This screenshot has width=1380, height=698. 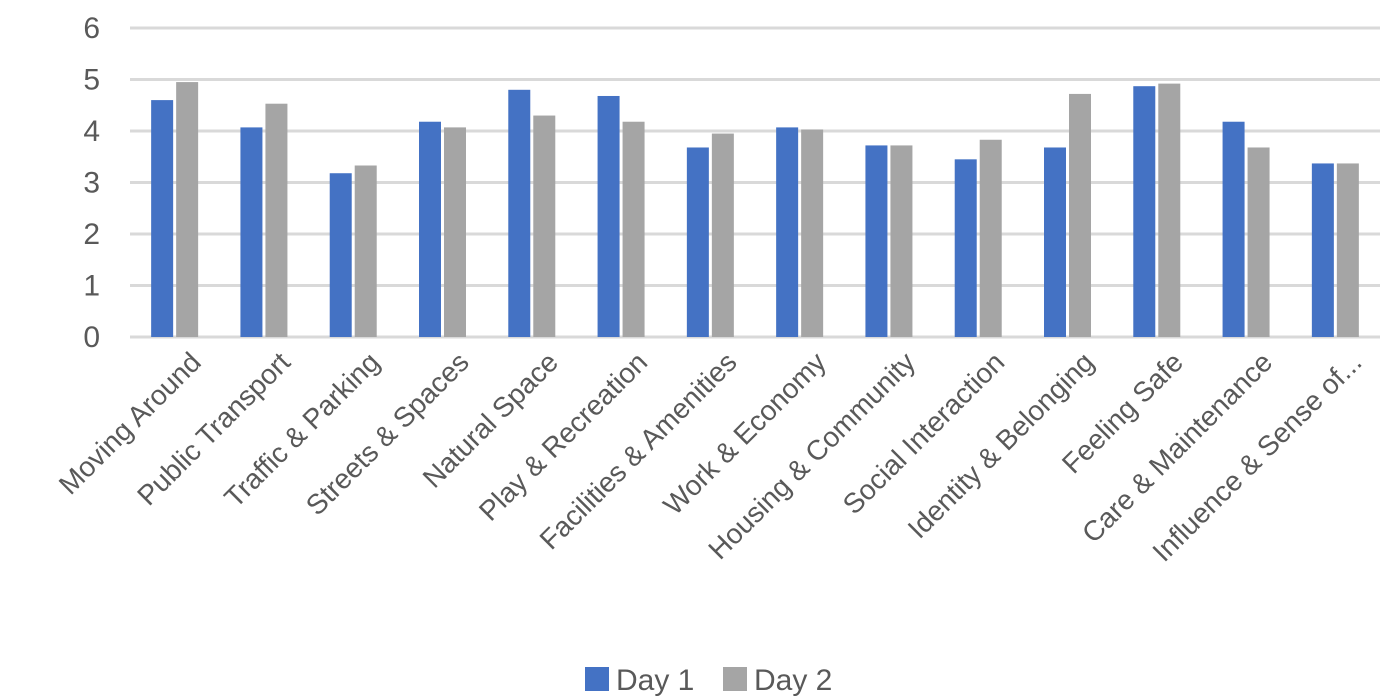 I want to click on x-category-label: Work & Economy, so click(x=744, y=433).